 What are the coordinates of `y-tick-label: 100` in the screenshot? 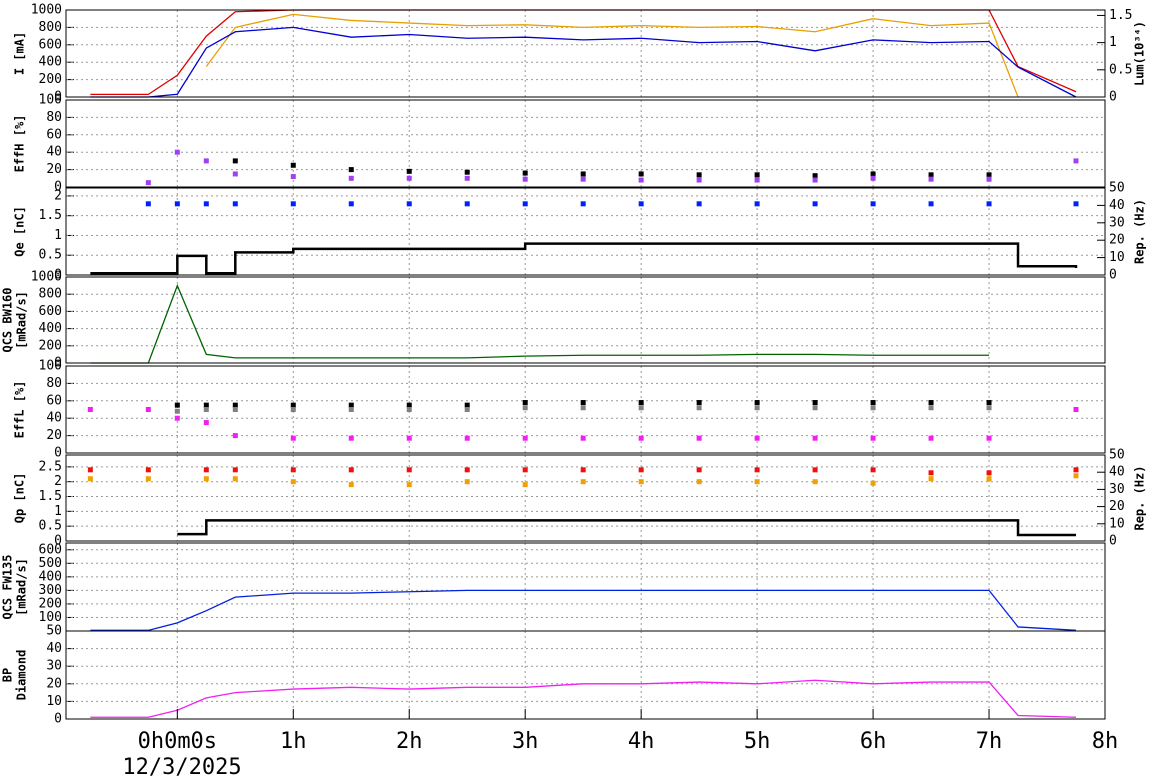 It's located at (50, 366).